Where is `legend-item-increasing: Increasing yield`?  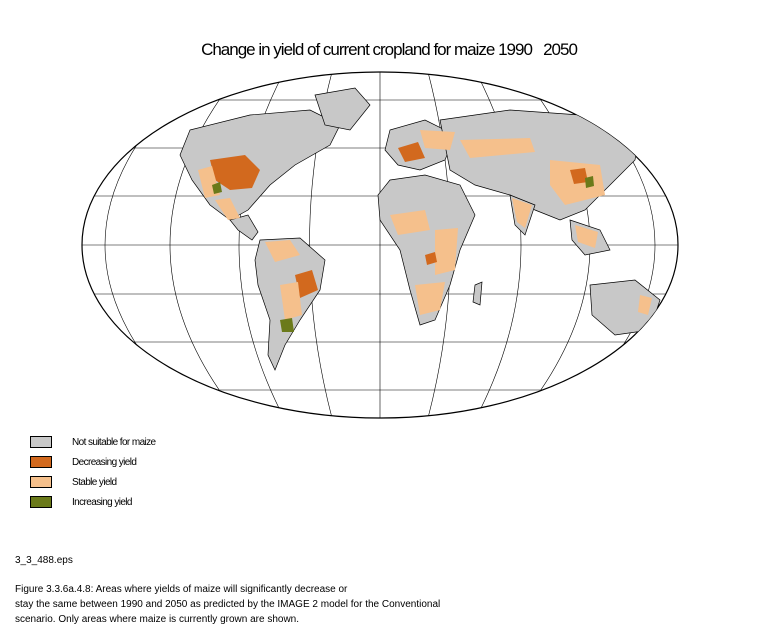
legend-item-increasing: Increasing yield is located at coordinates (93, 502).